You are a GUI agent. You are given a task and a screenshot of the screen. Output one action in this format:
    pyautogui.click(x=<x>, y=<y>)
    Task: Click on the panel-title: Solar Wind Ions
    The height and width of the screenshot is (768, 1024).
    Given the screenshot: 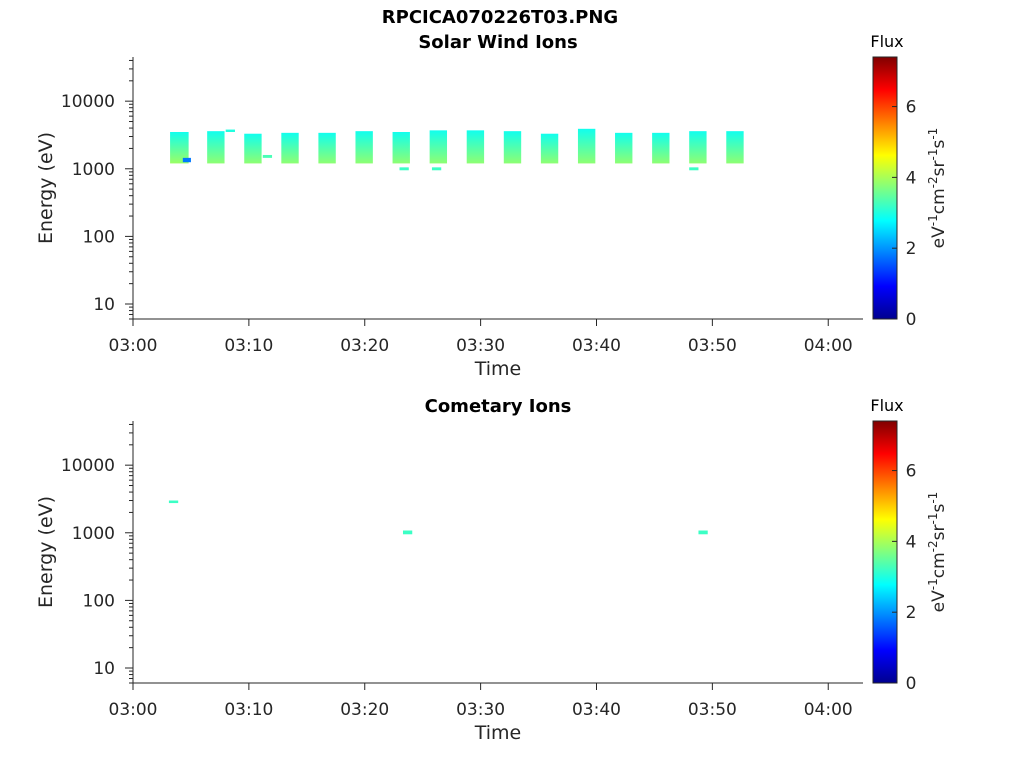 What is the action you would take?
    pyautogui.click(x=497, y=42)
    